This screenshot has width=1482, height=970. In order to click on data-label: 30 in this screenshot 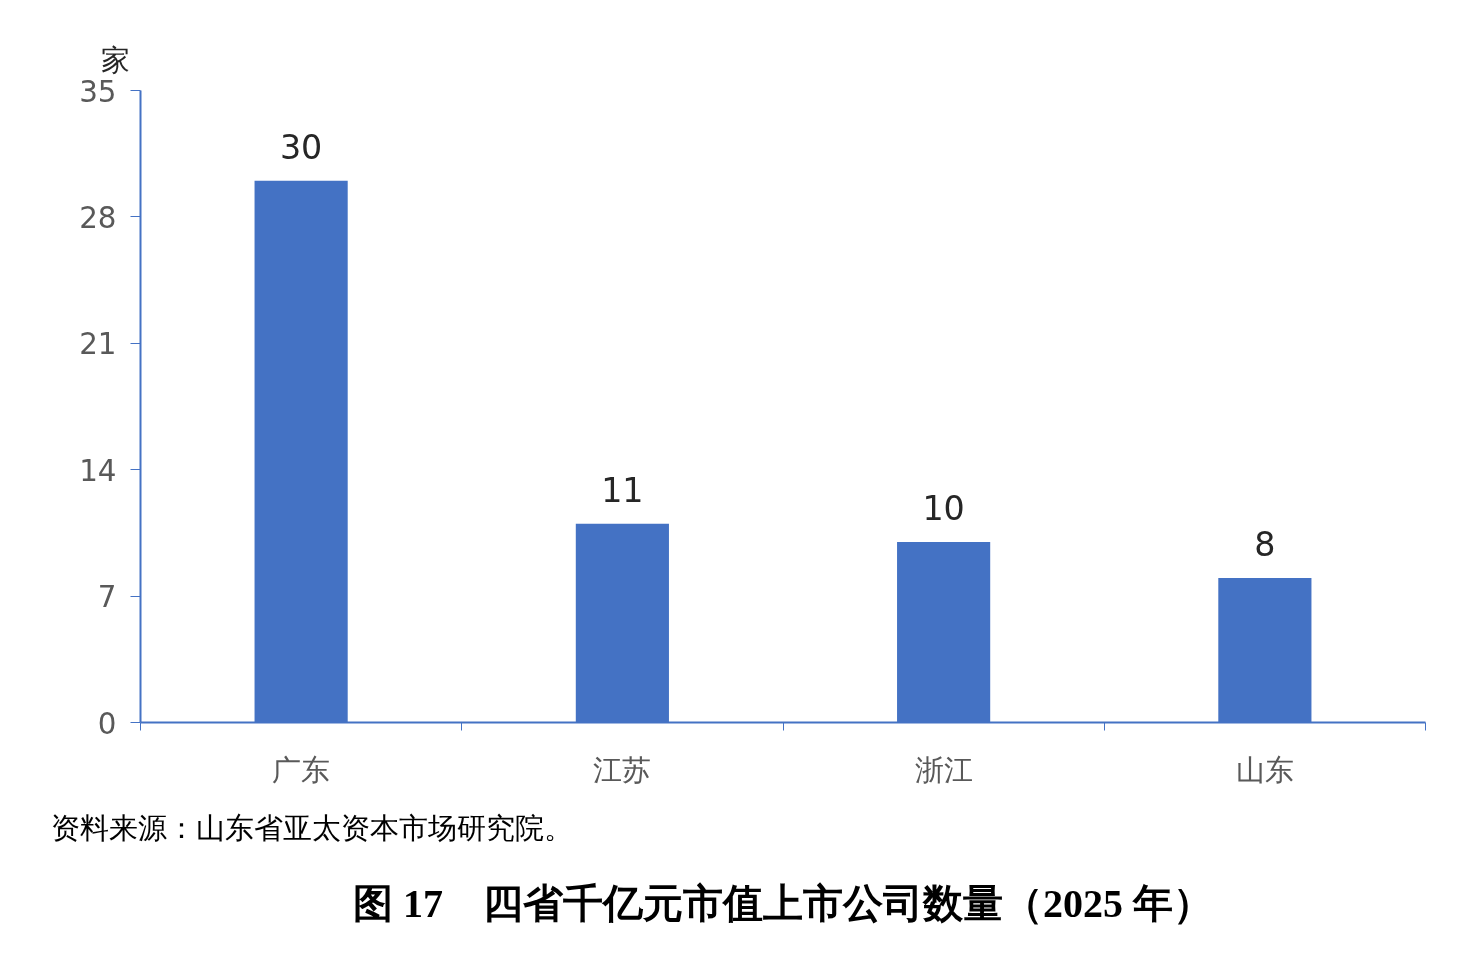, I will do `click(301, 147)`.